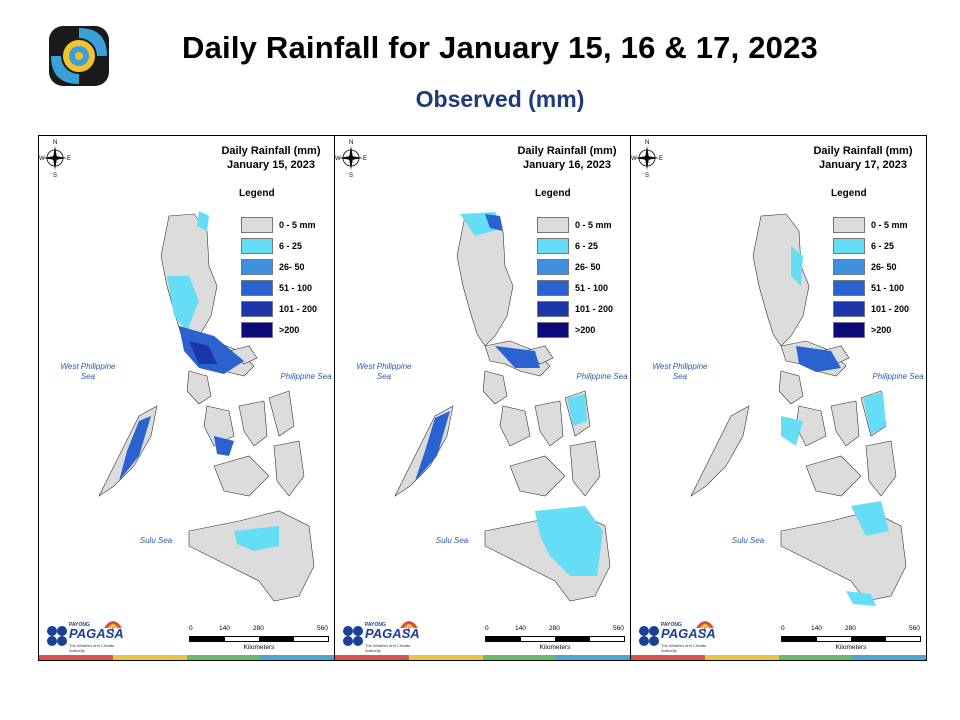  I want to click on rain-overlay-jan15, so click(199, 381).